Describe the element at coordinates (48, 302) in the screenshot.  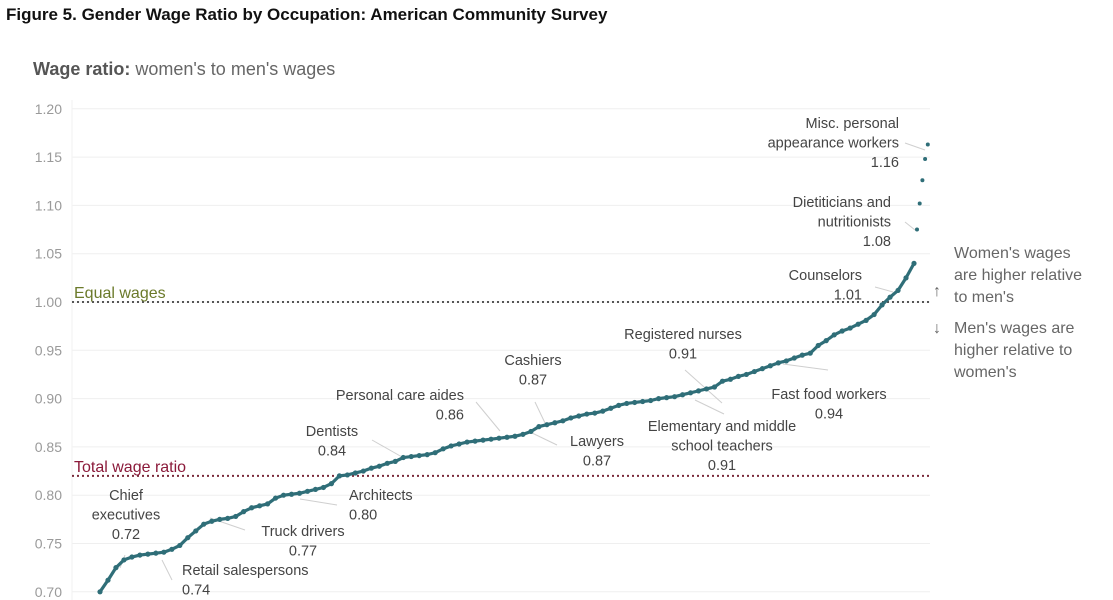
I see `y-tick-label: 1.00` at that location.